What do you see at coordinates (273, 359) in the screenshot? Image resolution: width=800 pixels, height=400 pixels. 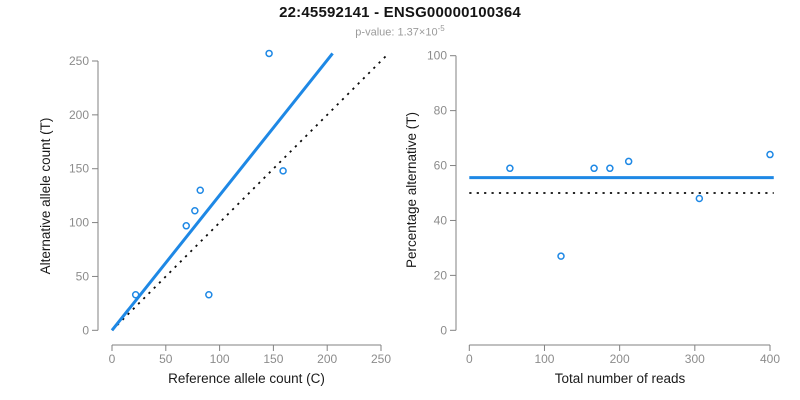 I see `x-tick-label: 150` at bounding box center [273, 359].